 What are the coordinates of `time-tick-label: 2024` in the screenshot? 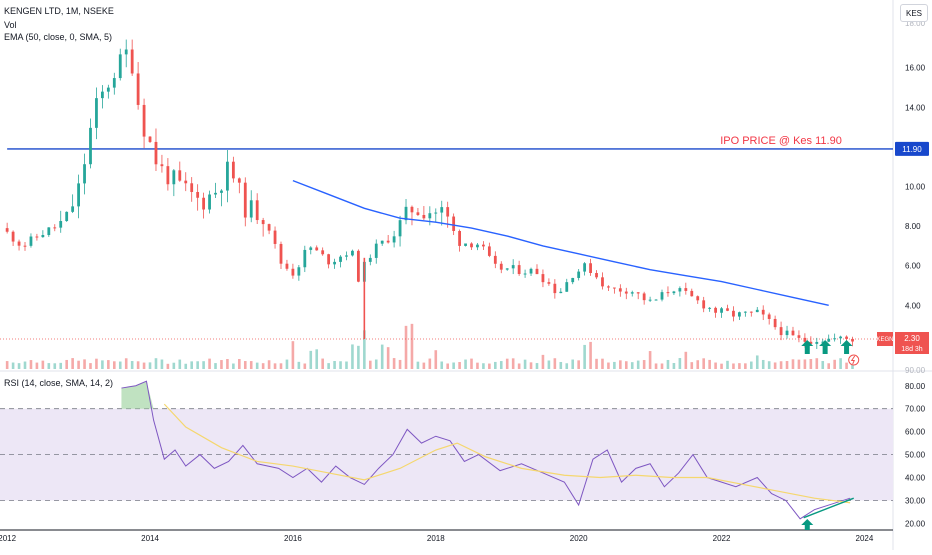 It's located at (865, 538).